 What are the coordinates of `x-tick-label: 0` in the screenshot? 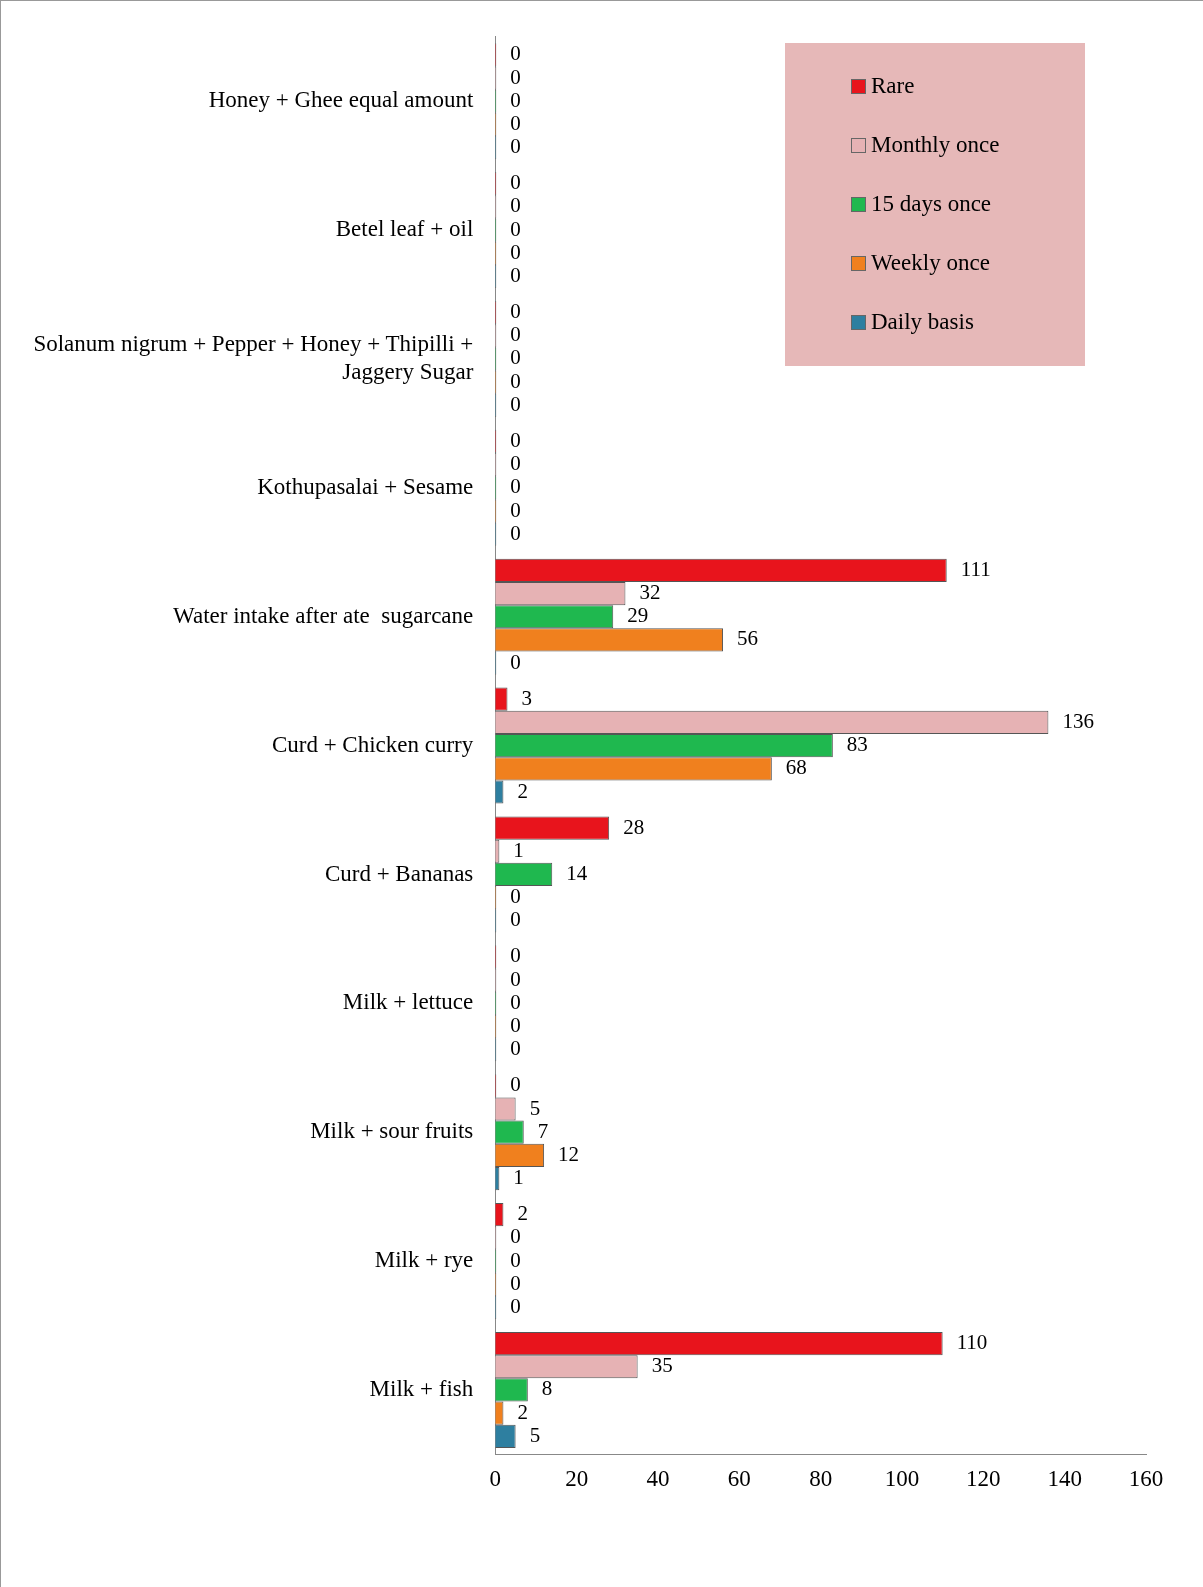 It's located at (495, 1479).